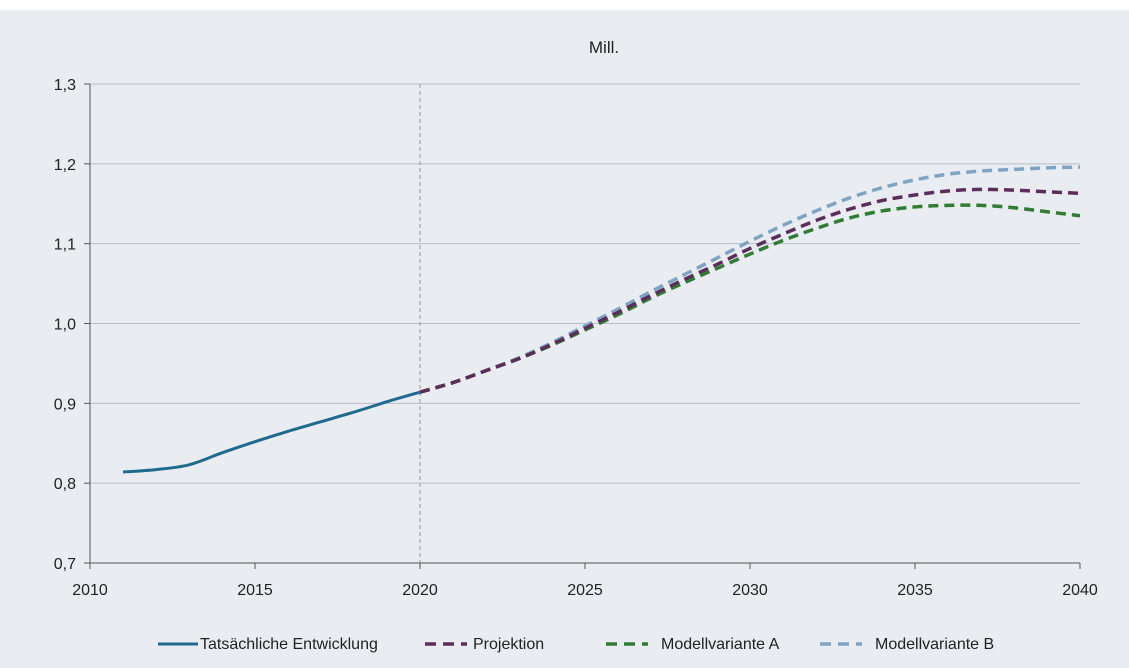 The image size is (1129, 668). I want to click on y-tick-label: 1,0, so click(65, 325).